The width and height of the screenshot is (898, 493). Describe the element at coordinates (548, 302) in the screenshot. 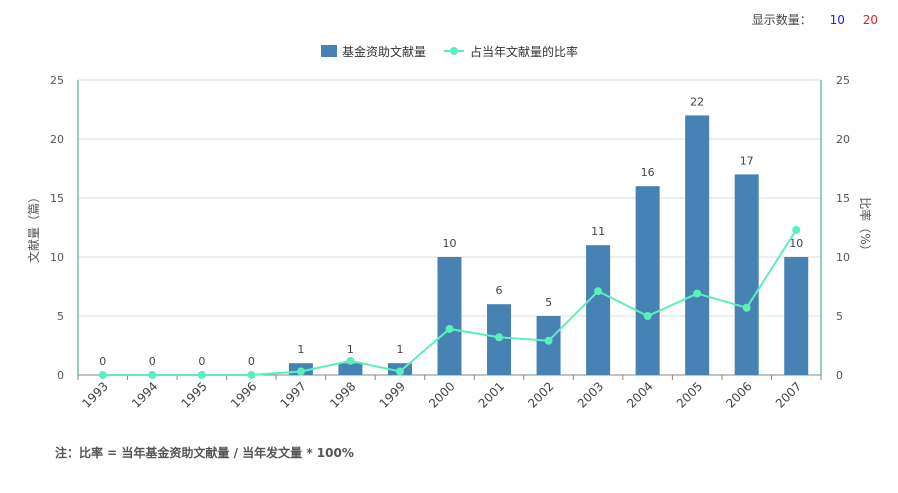

I see `bar-label: 5` at that location.